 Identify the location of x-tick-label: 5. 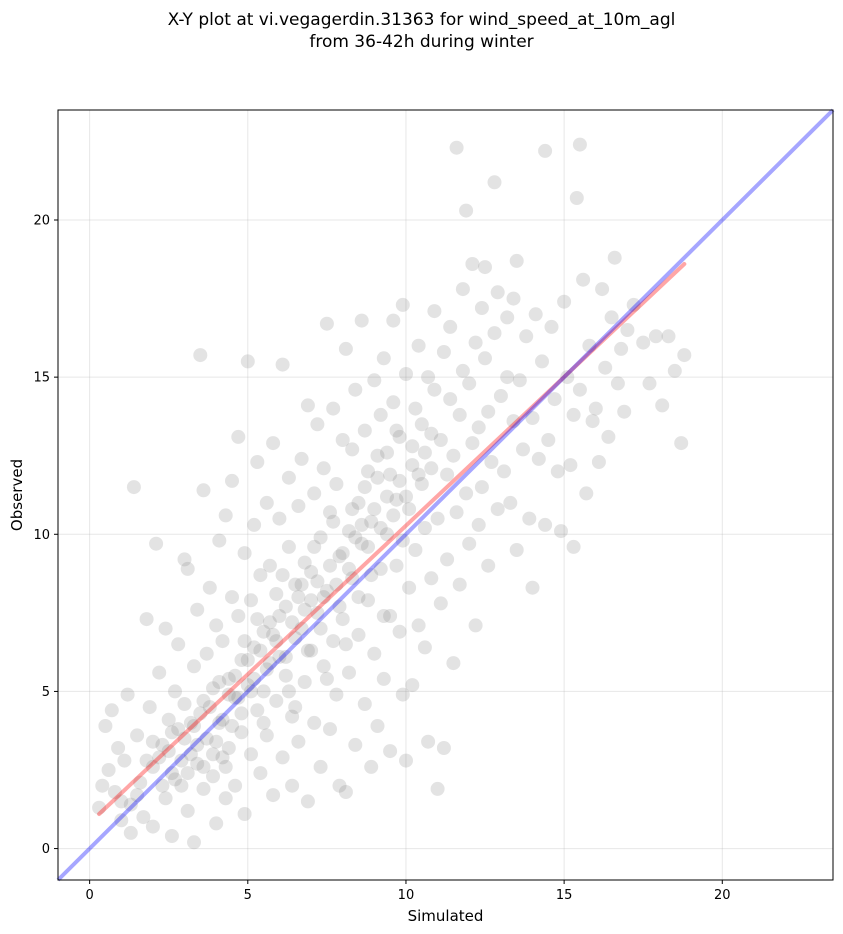
(248, 895).